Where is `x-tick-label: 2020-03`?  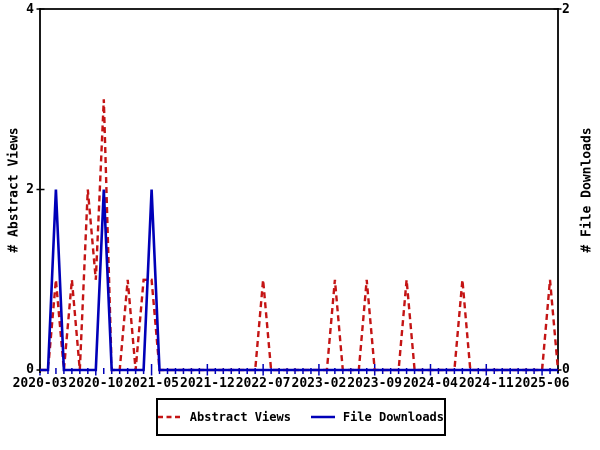
x-tick-label: 2020-03 is located at coordinates (40, 383).